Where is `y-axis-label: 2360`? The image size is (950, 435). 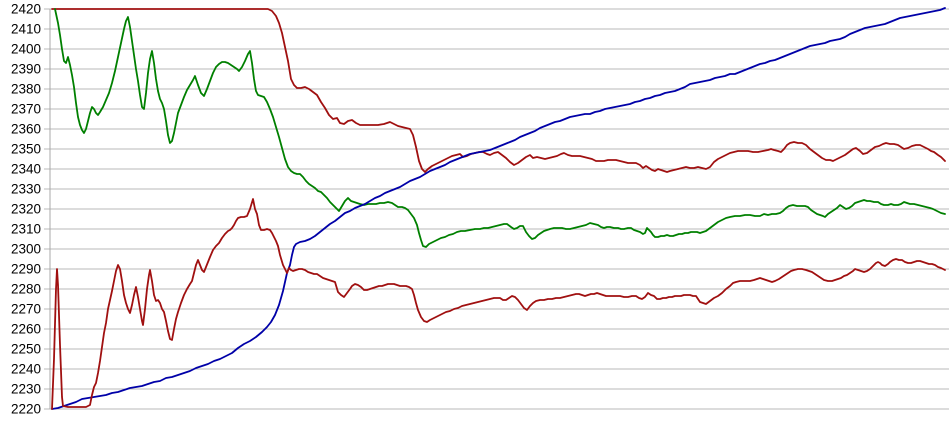 y-axis-label: 2360 is located at coordinates (26, 129).